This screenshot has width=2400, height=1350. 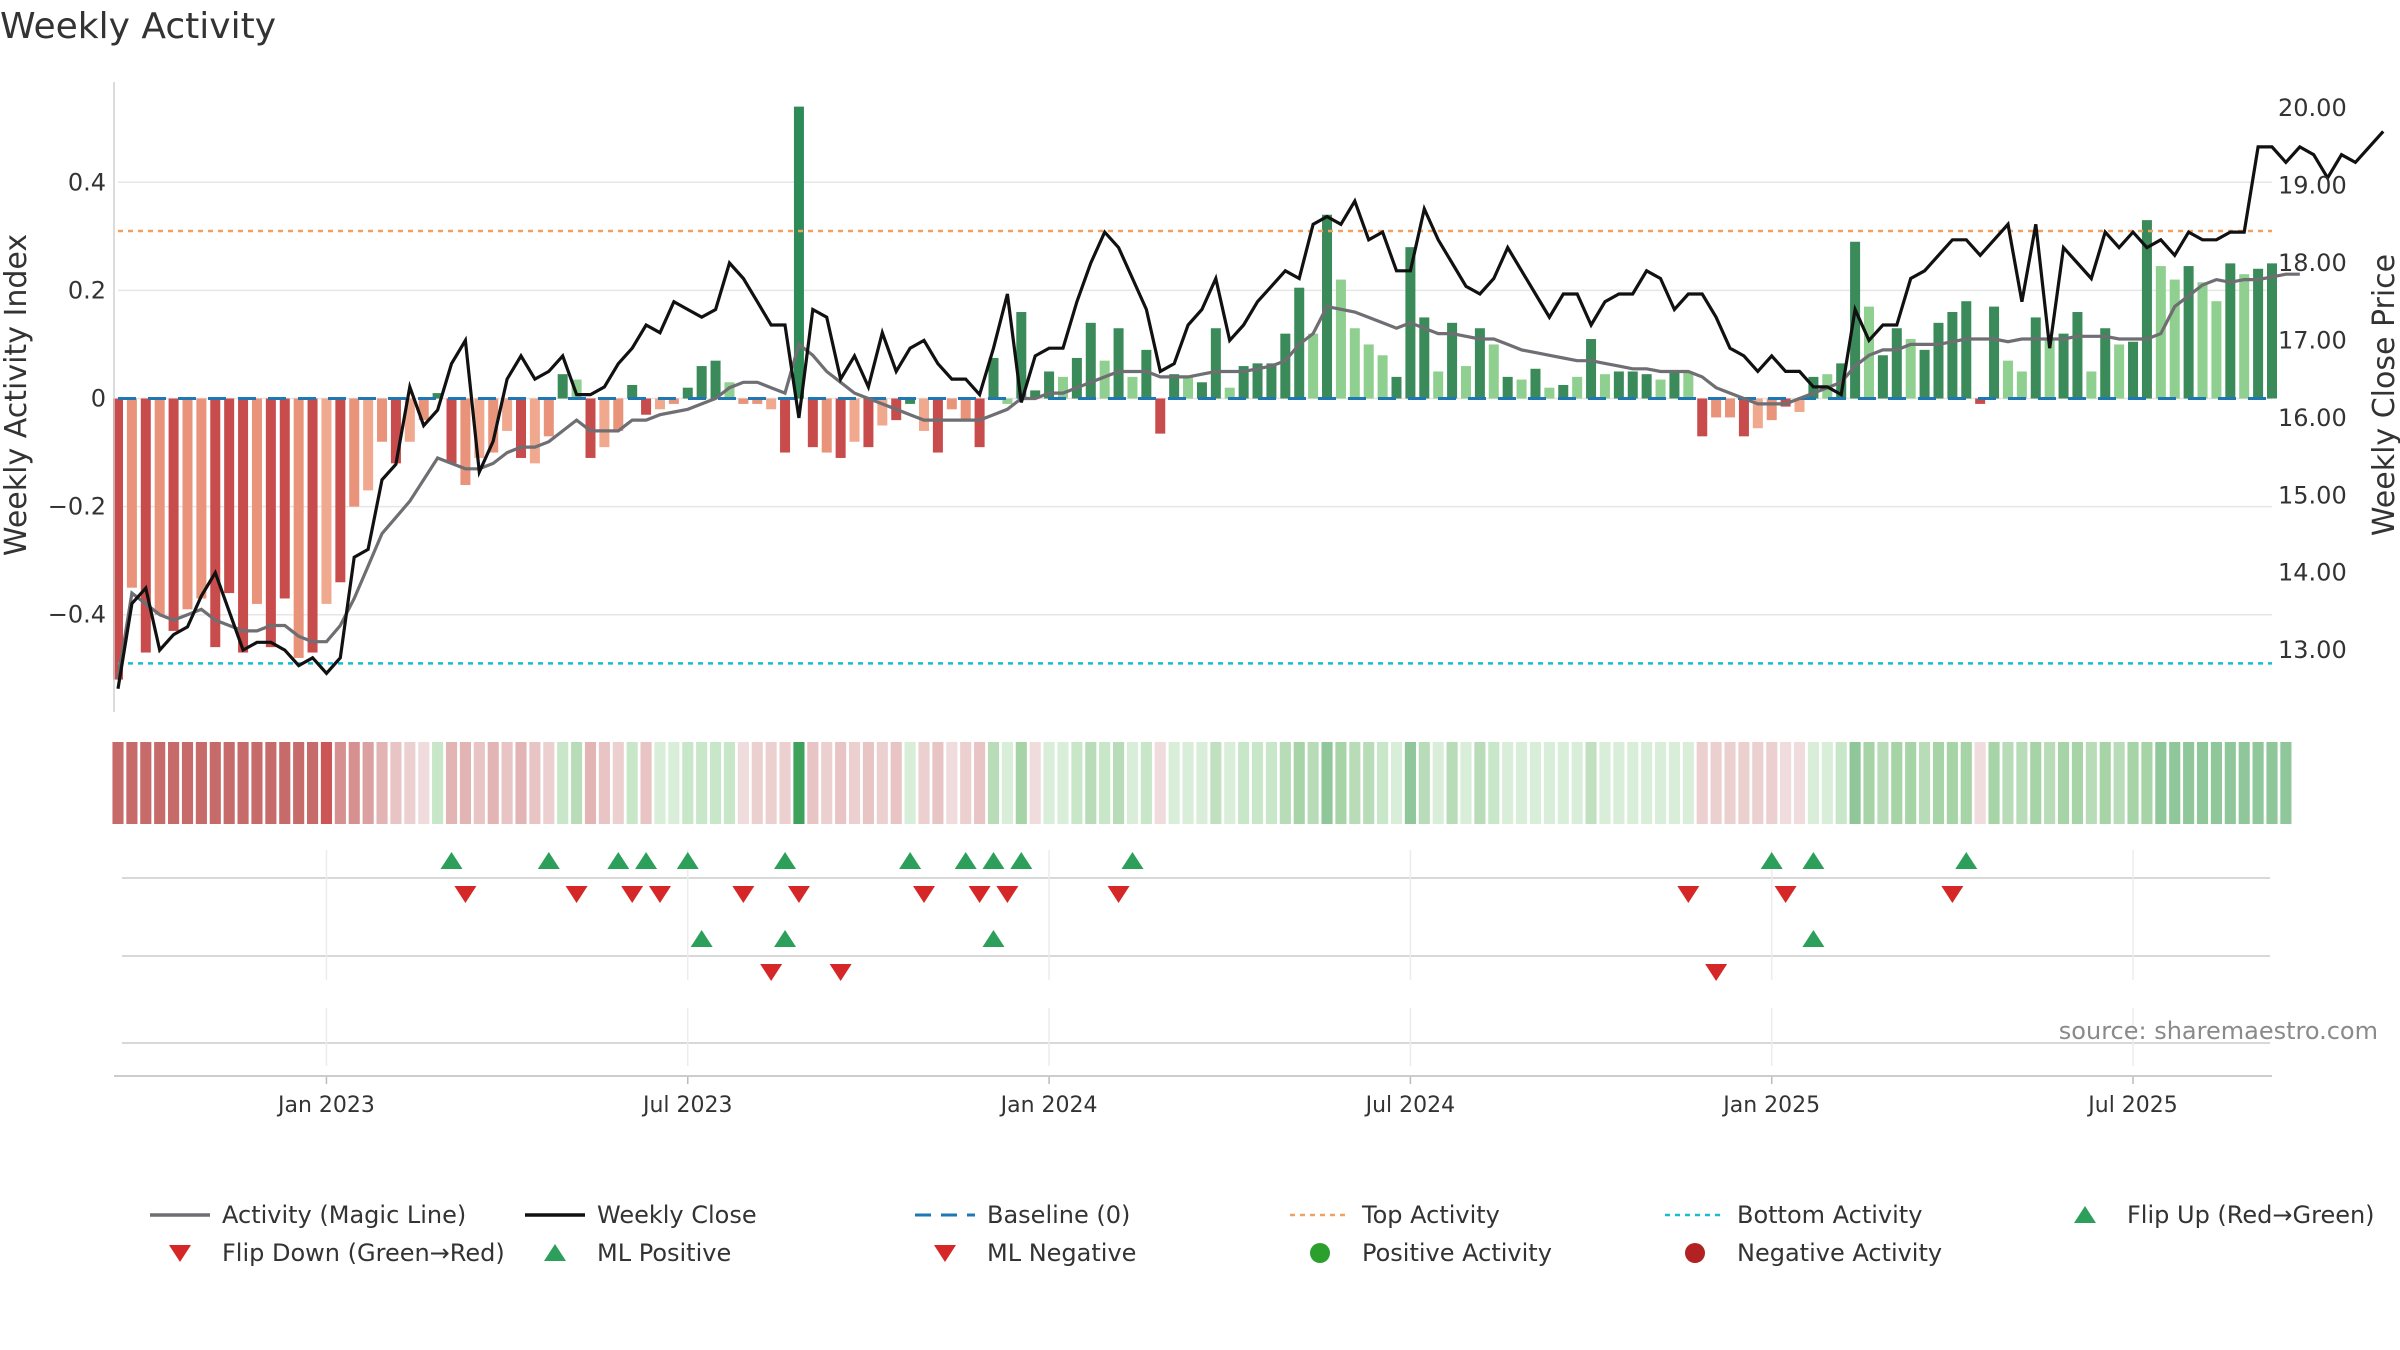 I want to click on y2-tick-label: 16.00, so click(x=2312, y=418).